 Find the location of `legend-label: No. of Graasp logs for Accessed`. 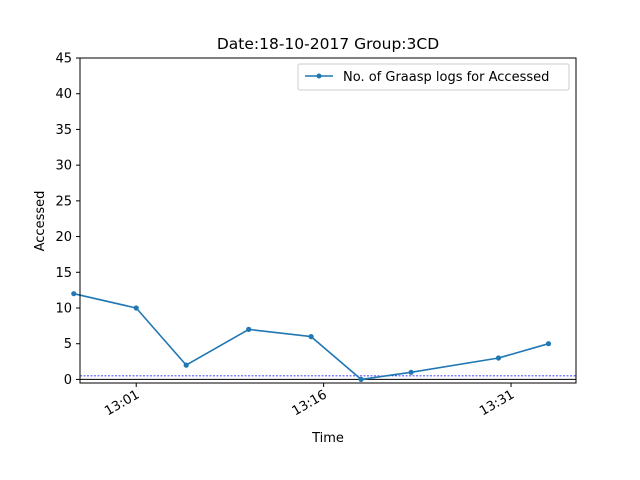

legend-label: No. of Graasp logs for Accessed is located at coordinates (446, 77).